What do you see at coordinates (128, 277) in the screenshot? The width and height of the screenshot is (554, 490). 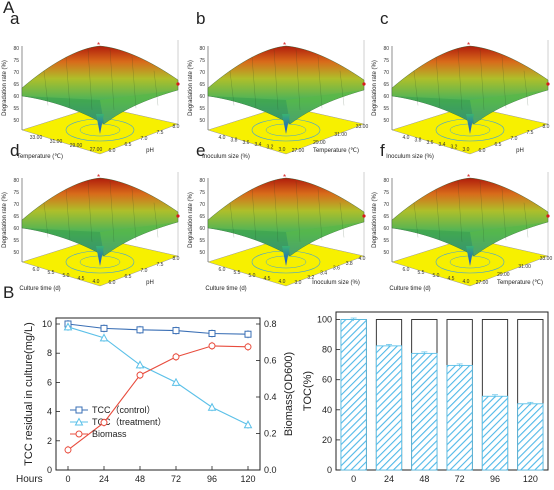 I see `y-tick-label: 6.5` at bounding box center [128, 277].